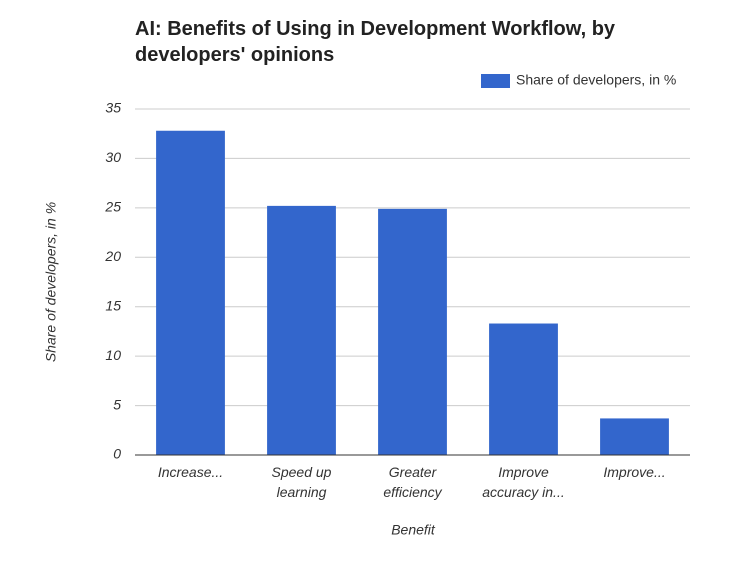  I want to click on y-tick-label: 25, so click(112, 207).